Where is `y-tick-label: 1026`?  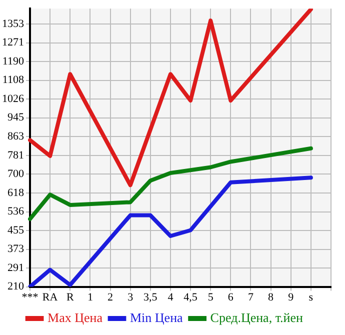 y-tick-label: 1026 is located at coordinates (13, 99).